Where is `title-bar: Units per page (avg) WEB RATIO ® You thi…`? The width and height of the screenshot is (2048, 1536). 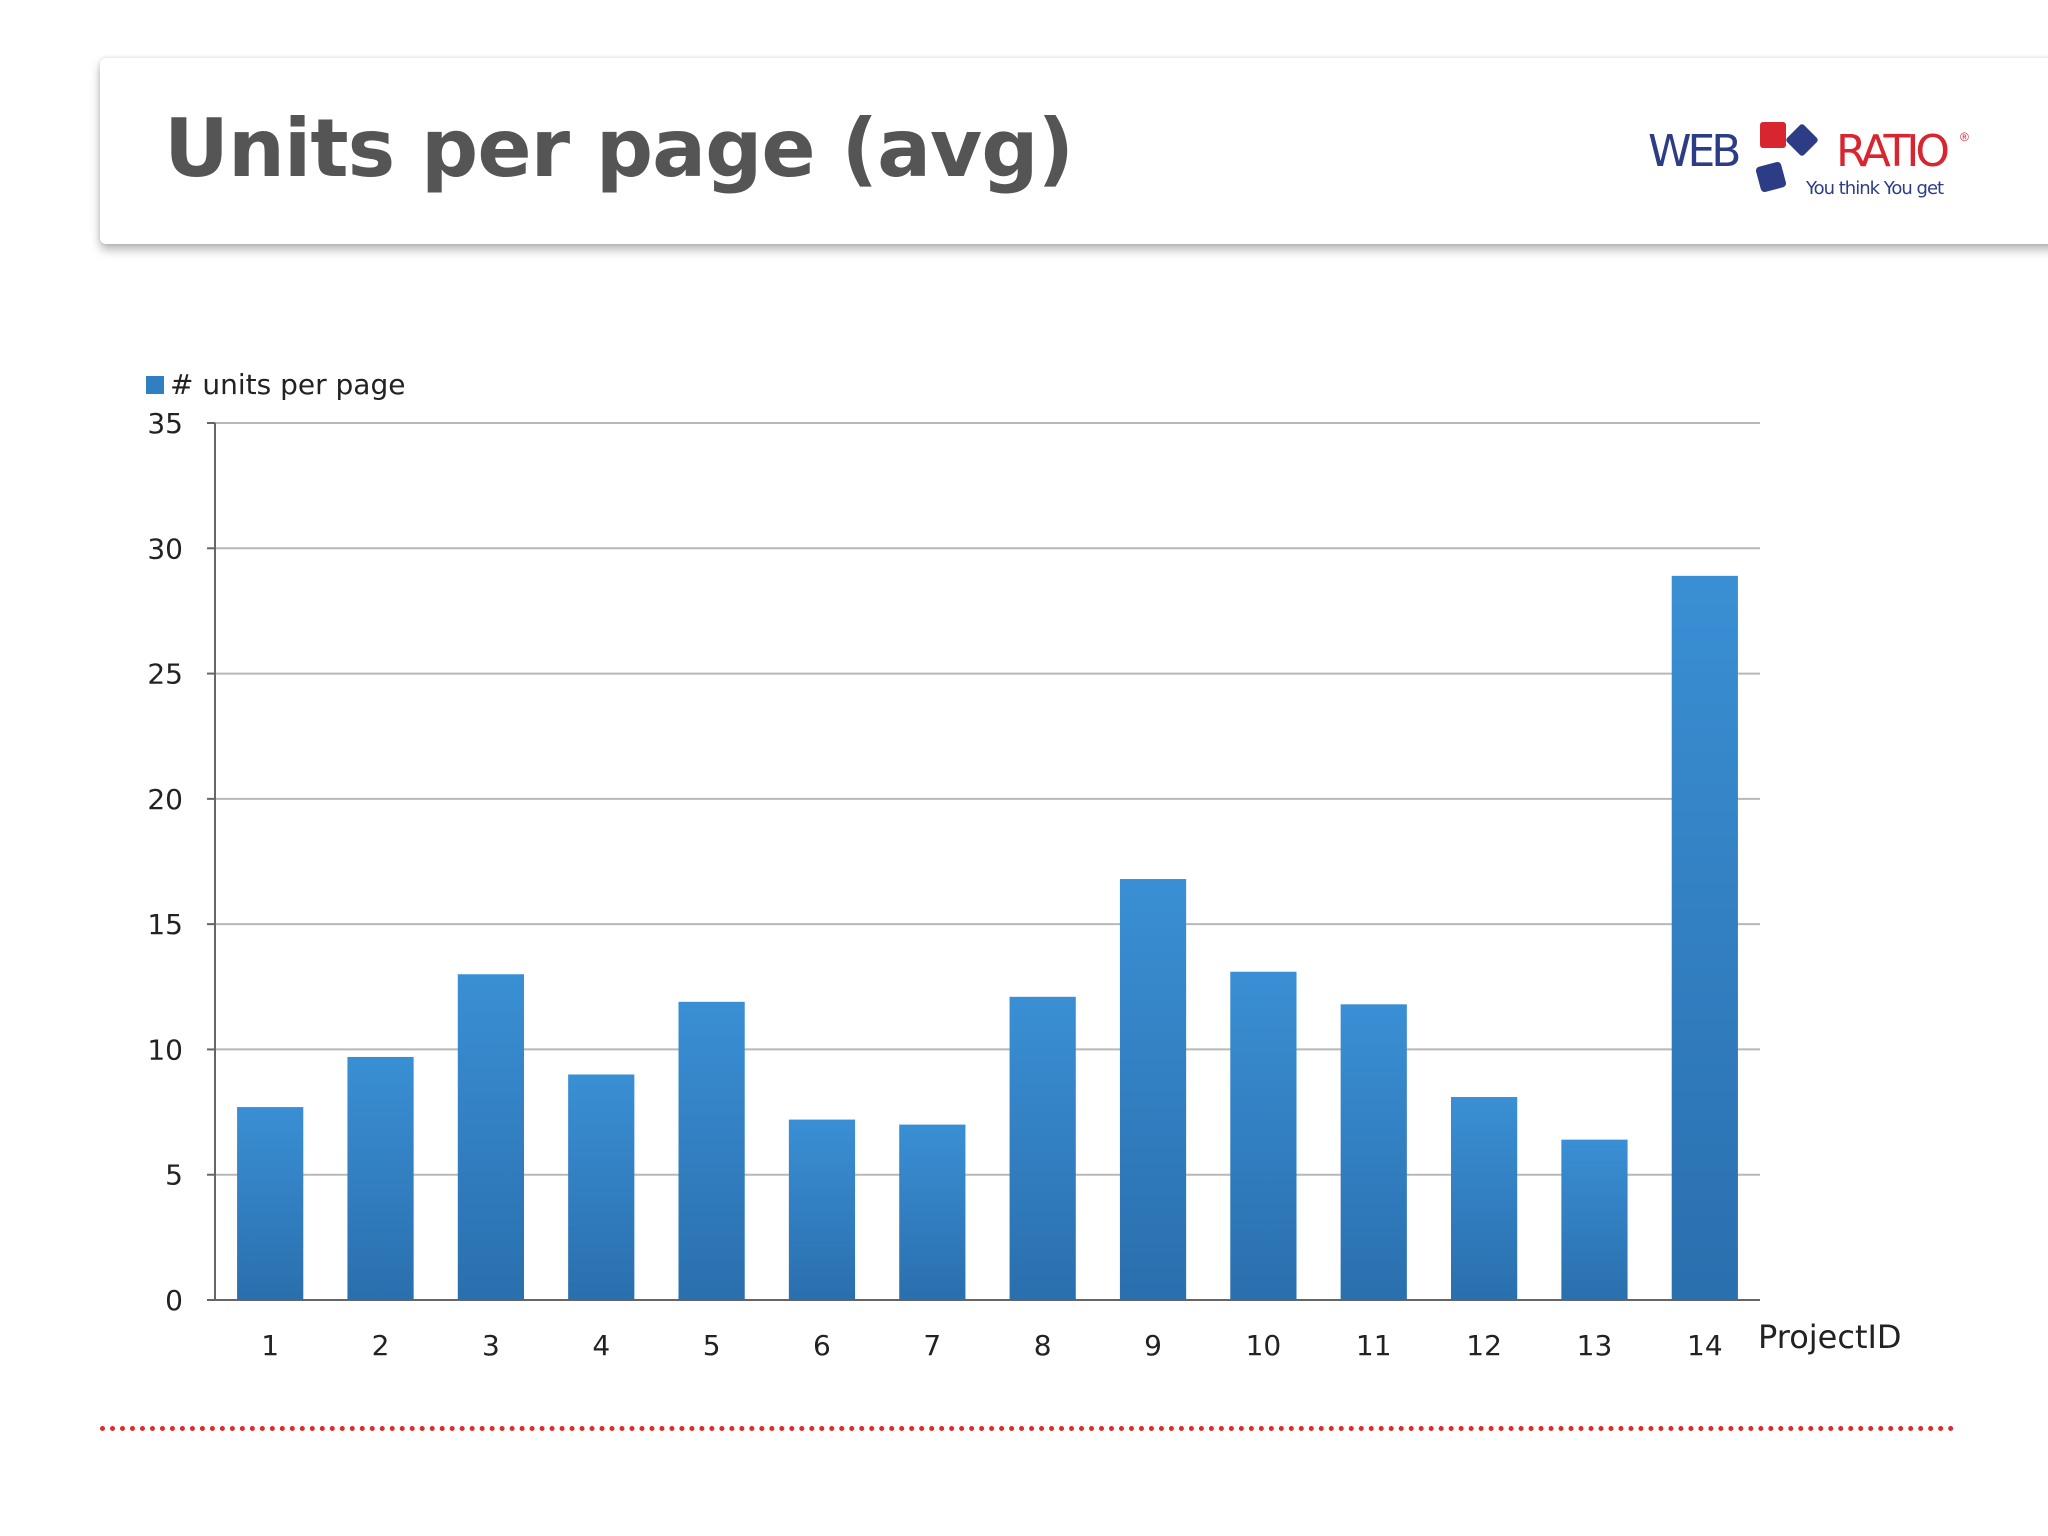
title-bar: Units per page (avg) WEB RATIO ® You thi… is located at coordinates (1074, 151).